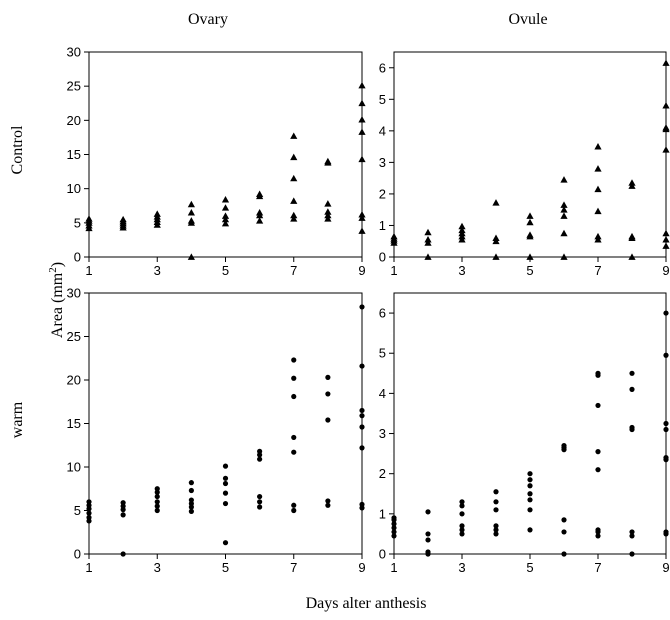 This screenshot has height=620, width=670. What do you see at coordinates (382, 473) in the screenshot?
I see `warm-ovule-y-tick-label: 2` at bounding box center [382, 473].